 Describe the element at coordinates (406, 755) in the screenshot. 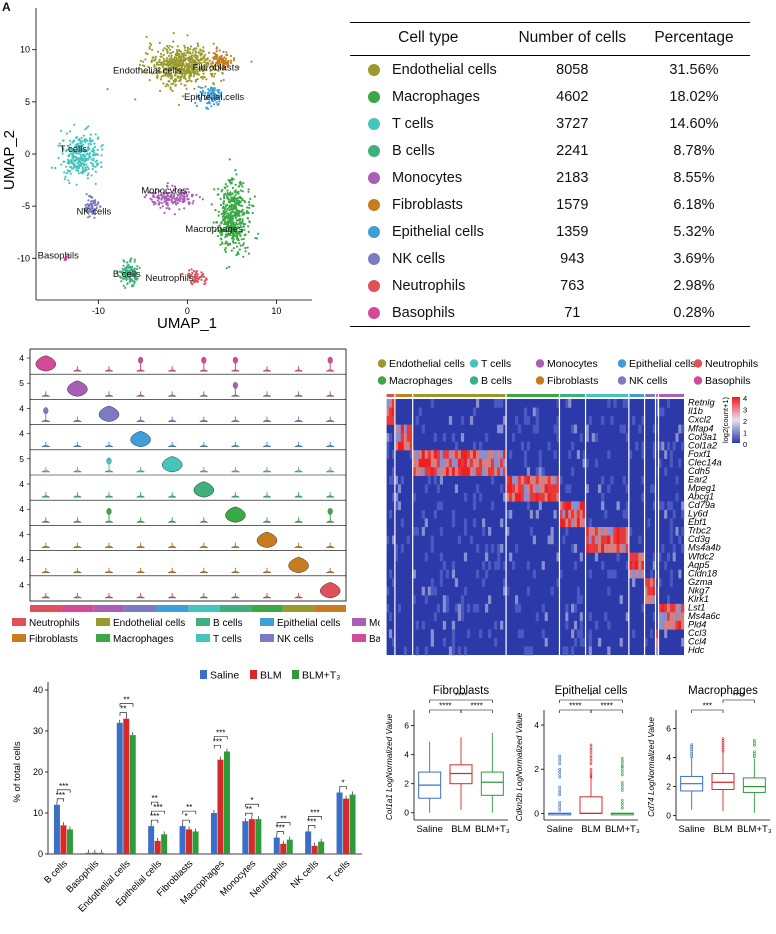

I see `box-y-tick-label: 4` at that location.